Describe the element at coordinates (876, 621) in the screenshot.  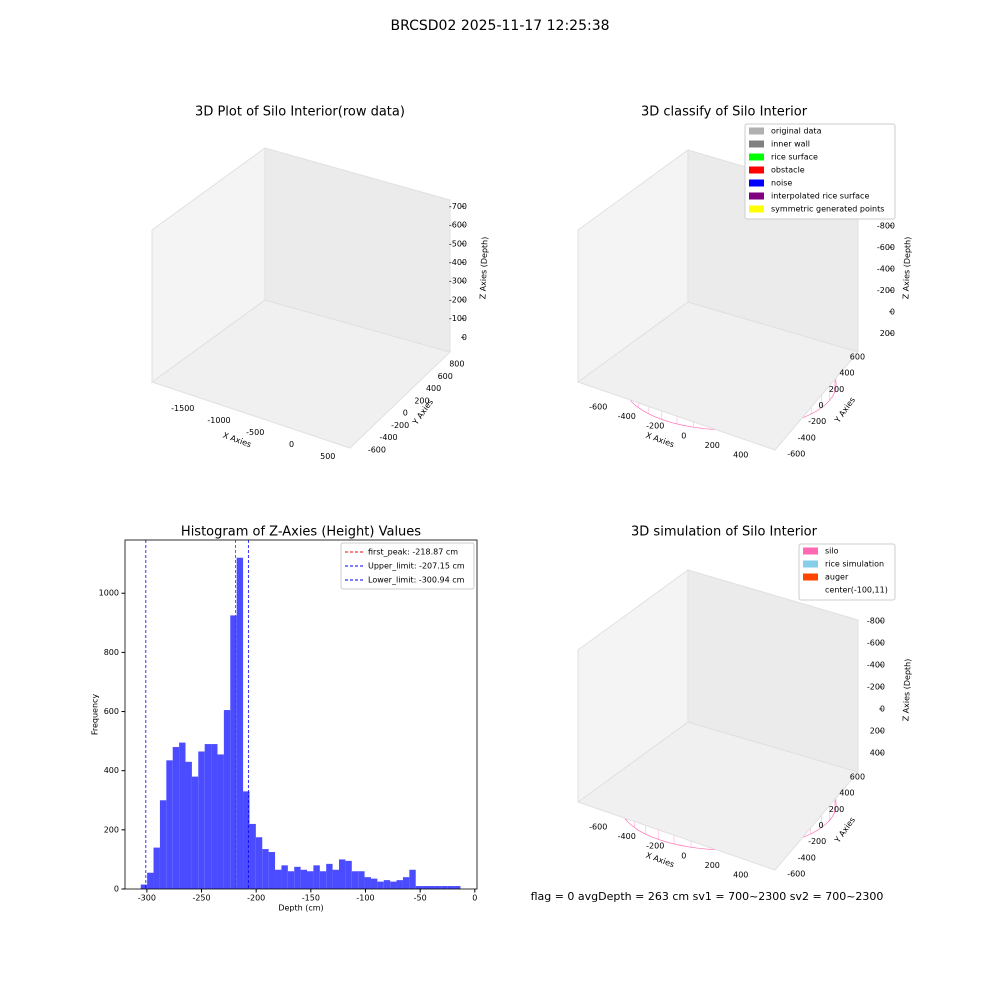
I see `z-tick-label: -800` at that location.